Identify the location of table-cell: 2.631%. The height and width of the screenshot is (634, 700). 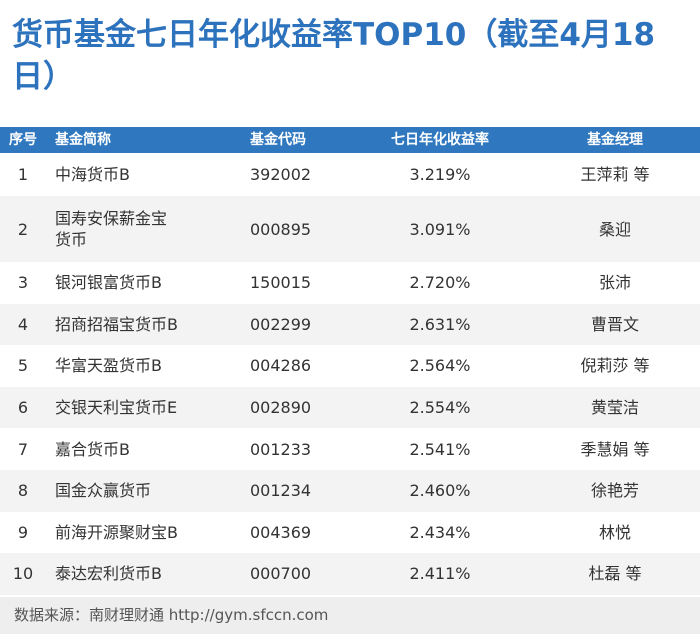
(440, 324).